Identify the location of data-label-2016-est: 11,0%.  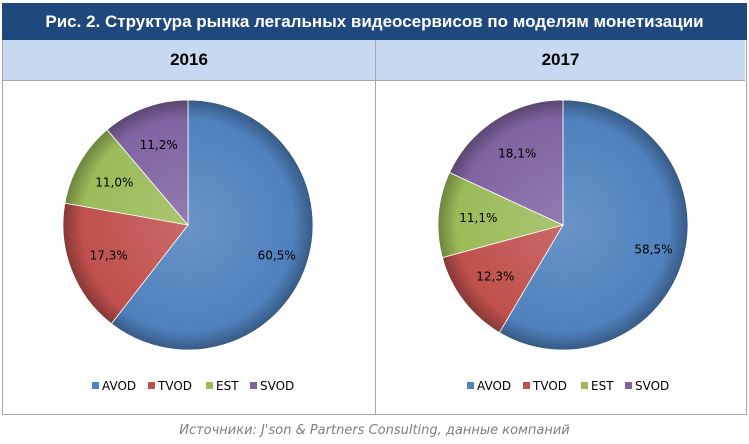
(114, 183).